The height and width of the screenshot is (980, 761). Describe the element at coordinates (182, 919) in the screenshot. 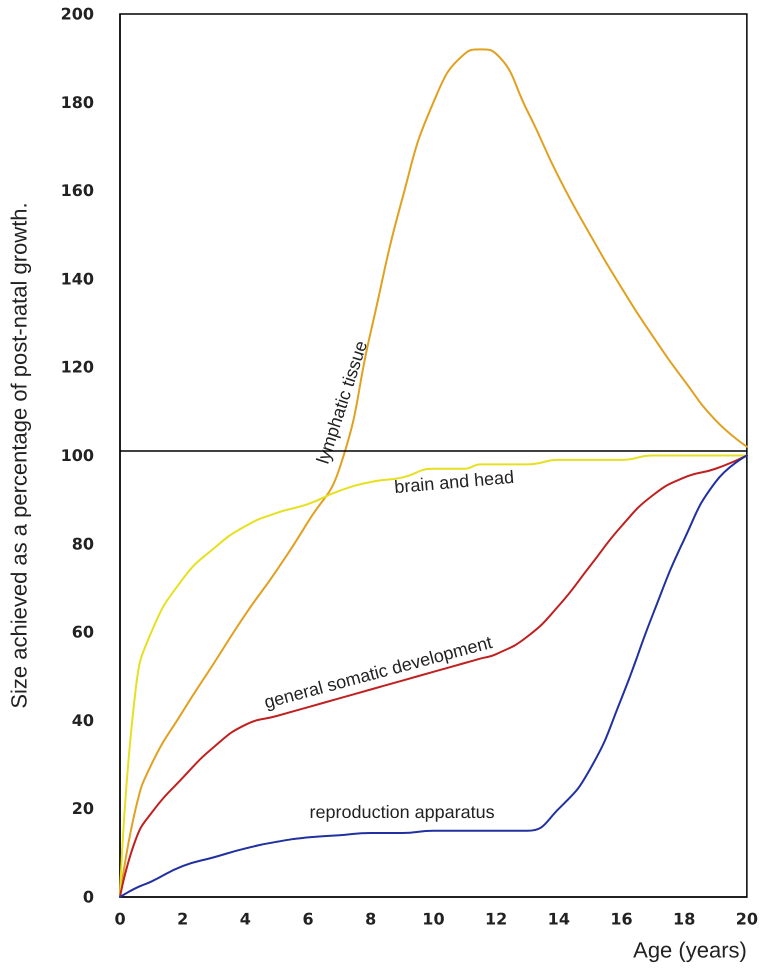

I see `x-tick-label: 2` at that location.